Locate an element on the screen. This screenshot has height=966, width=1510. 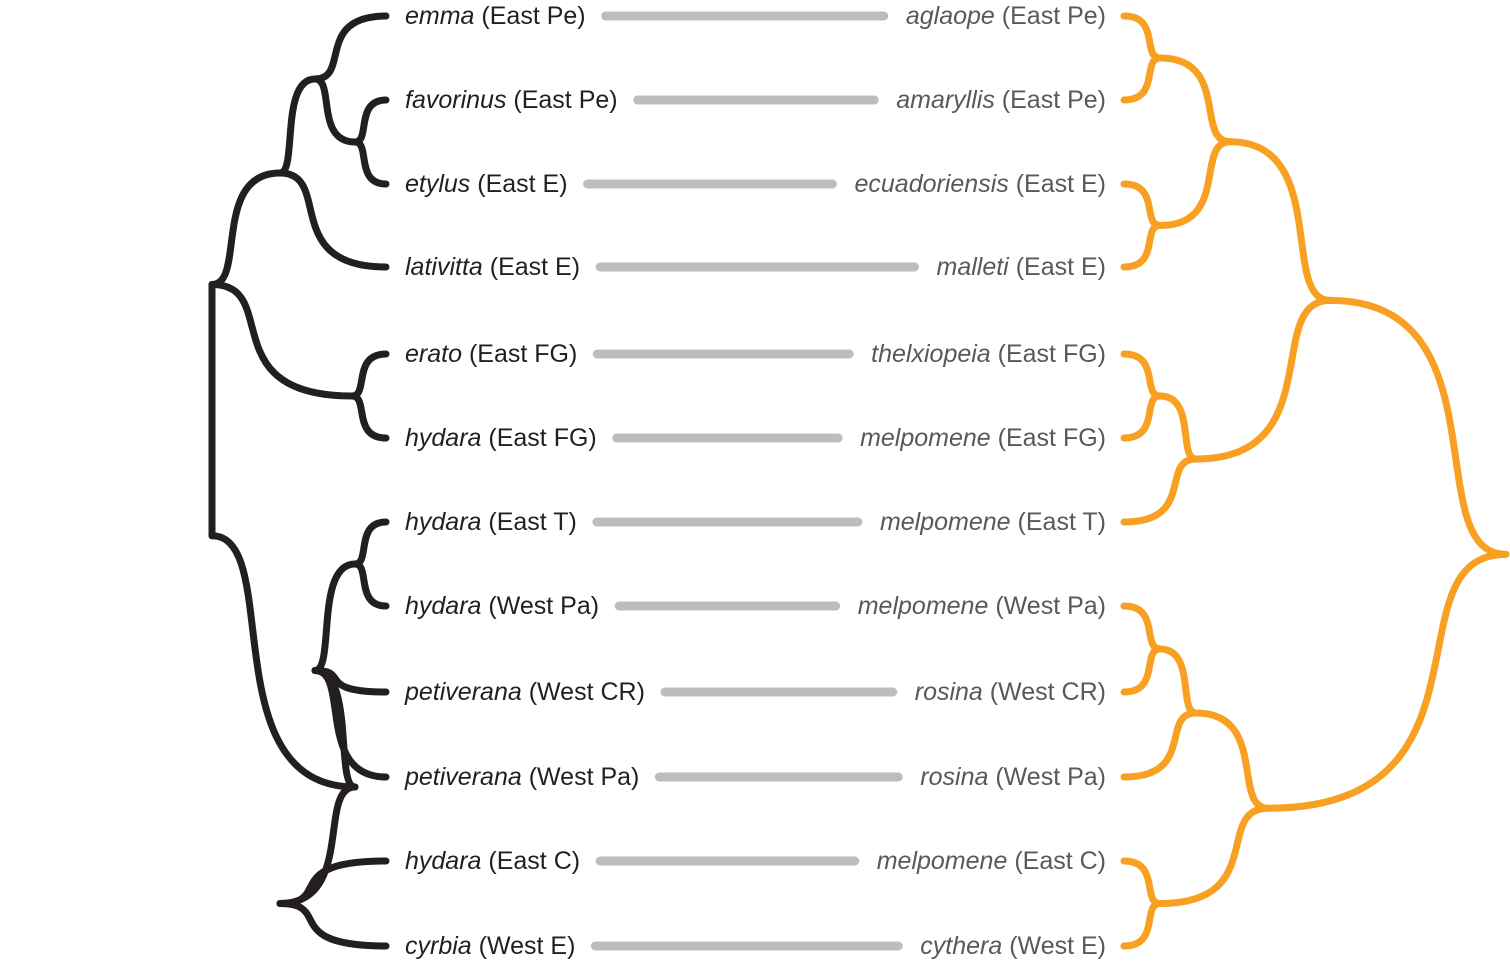
left-taxon-label: hydara (East FG) is located at coordinates (501, 438).